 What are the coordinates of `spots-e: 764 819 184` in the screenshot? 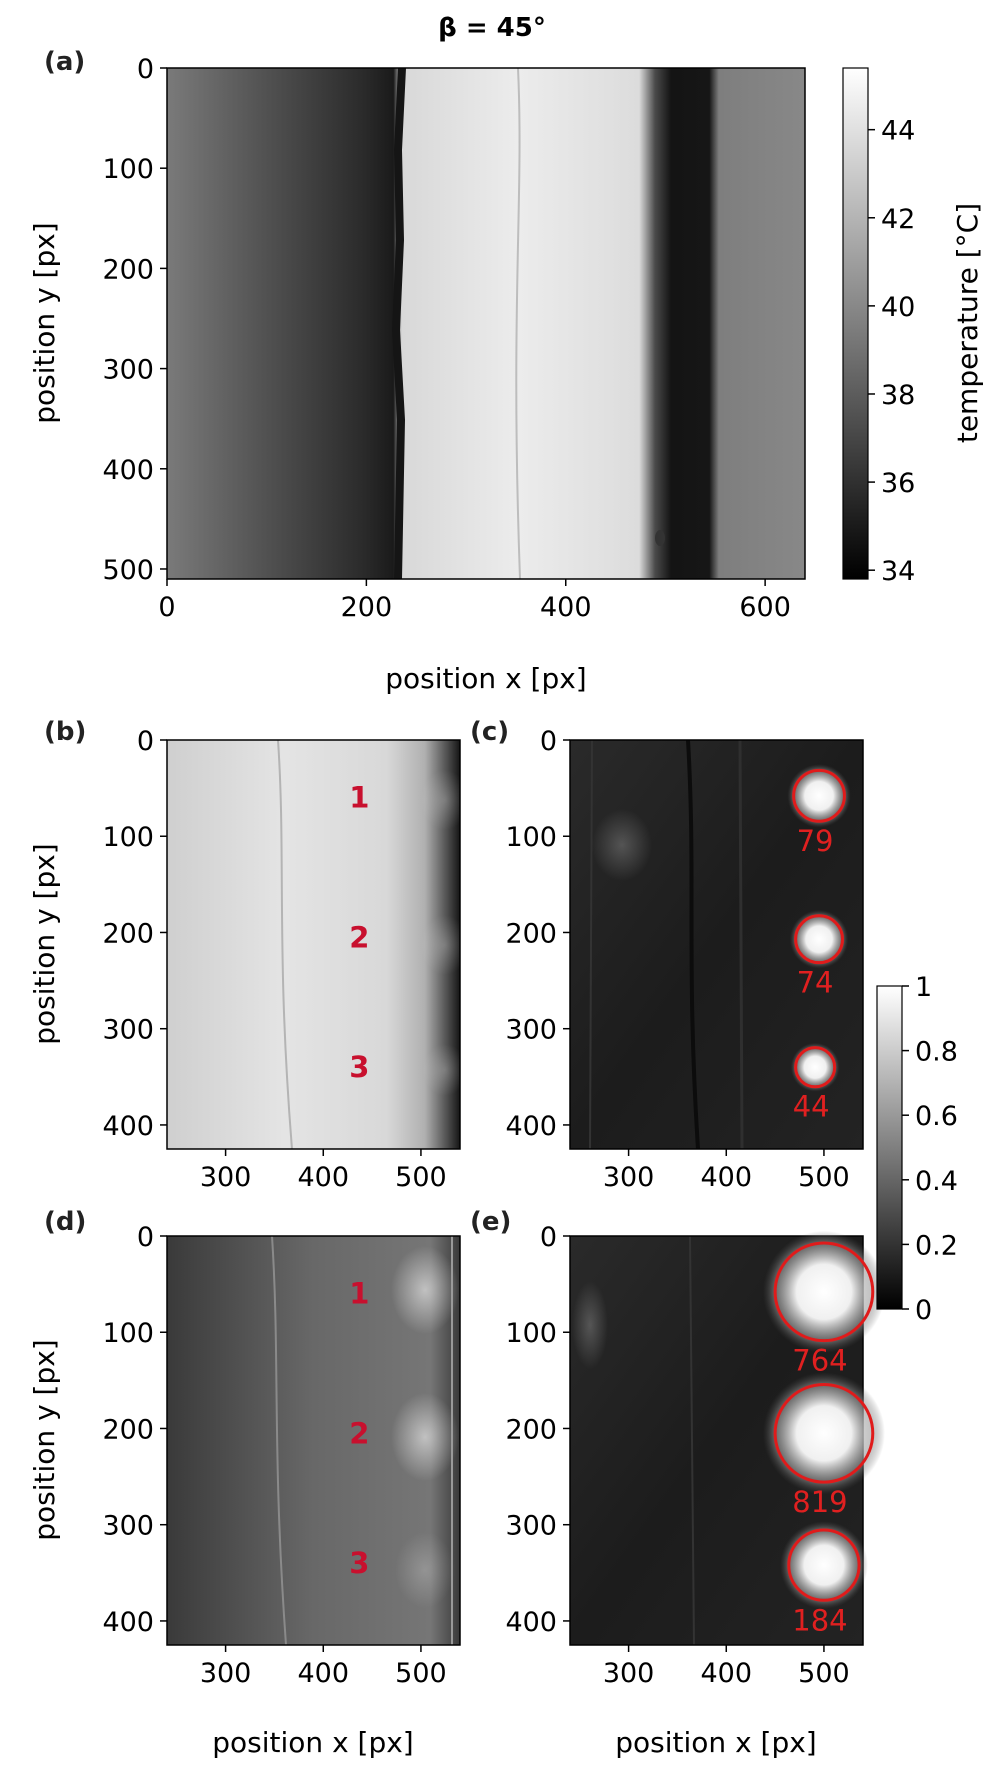 It's located at (823, 1433).